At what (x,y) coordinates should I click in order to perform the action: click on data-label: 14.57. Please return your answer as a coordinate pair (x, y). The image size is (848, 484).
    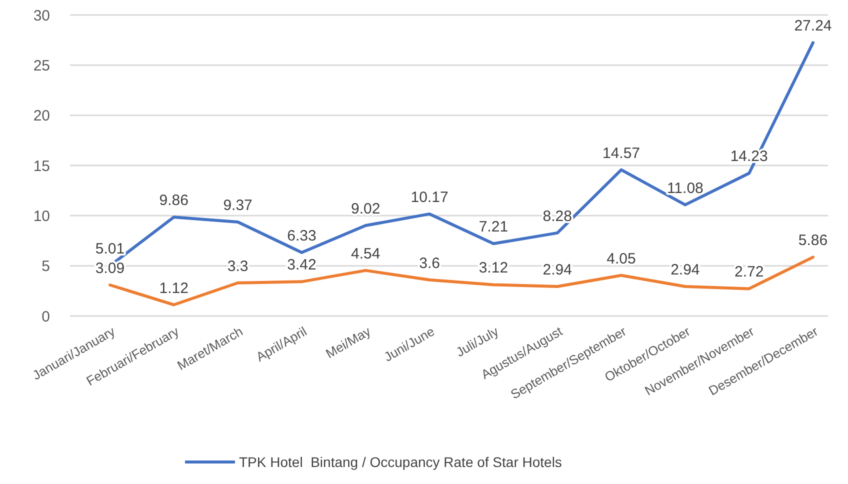
    Looking at the image, I should click on (621, 153).